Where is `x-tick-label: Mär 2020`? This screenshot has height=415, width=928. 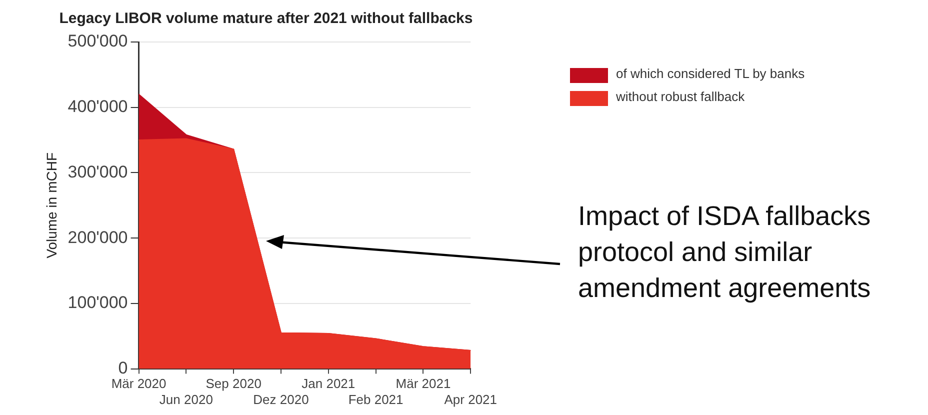 x-tick-label: Mär 2020 is located at coordinates (138, 384).